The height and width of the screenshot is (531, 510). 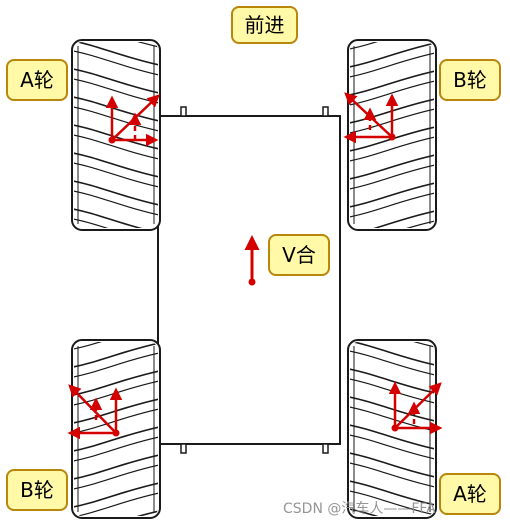 What do you see at coordinates (116, 135) in the screenshot?
I see `wheel-top-left` at bounding box center [116, 135].